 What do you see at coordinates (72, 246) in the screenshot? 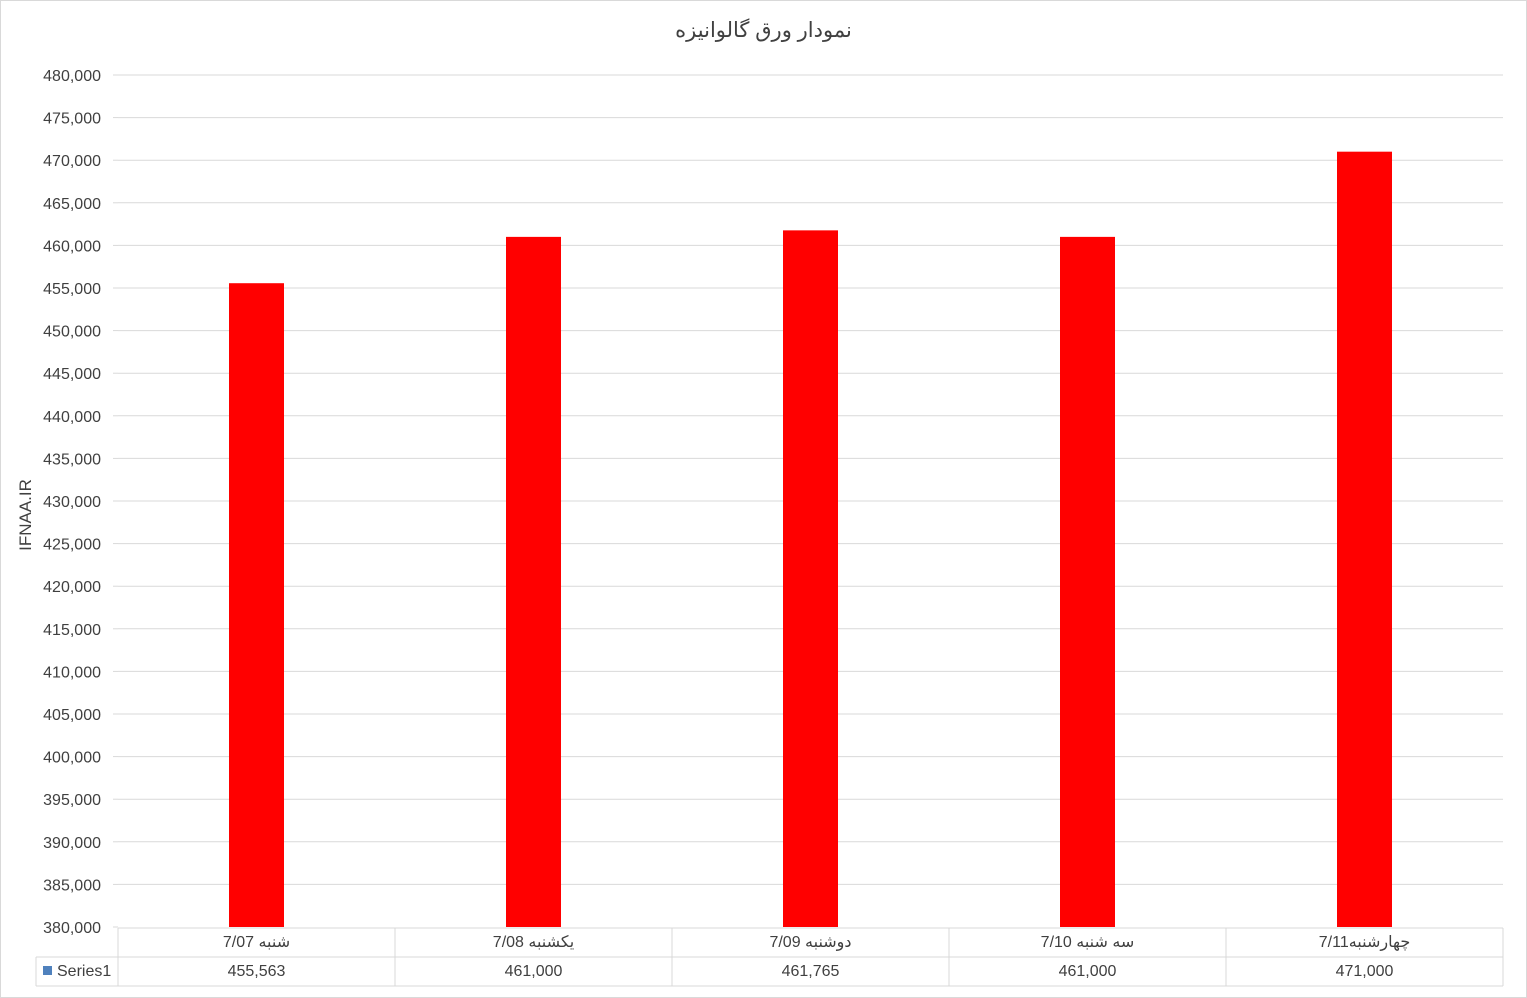
I see `y-tick-label: 460,000` at bounding box center [72, 246].